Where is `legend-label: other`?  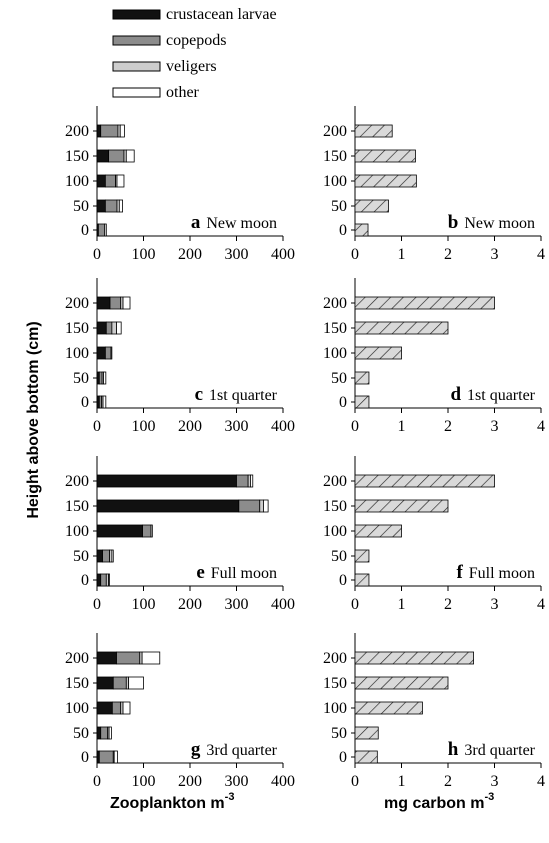
legend-label: other is located at coordinates (183, 92).